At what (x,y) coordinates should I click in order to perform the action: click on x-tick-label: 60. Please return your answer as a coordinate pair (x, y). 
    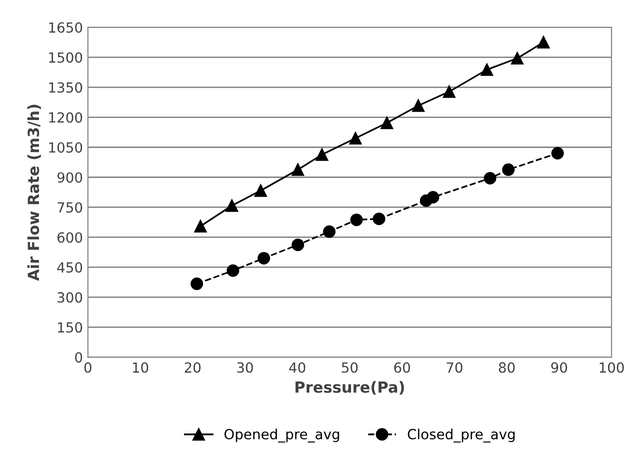
    Looking at the image, I should click on (402, 367).